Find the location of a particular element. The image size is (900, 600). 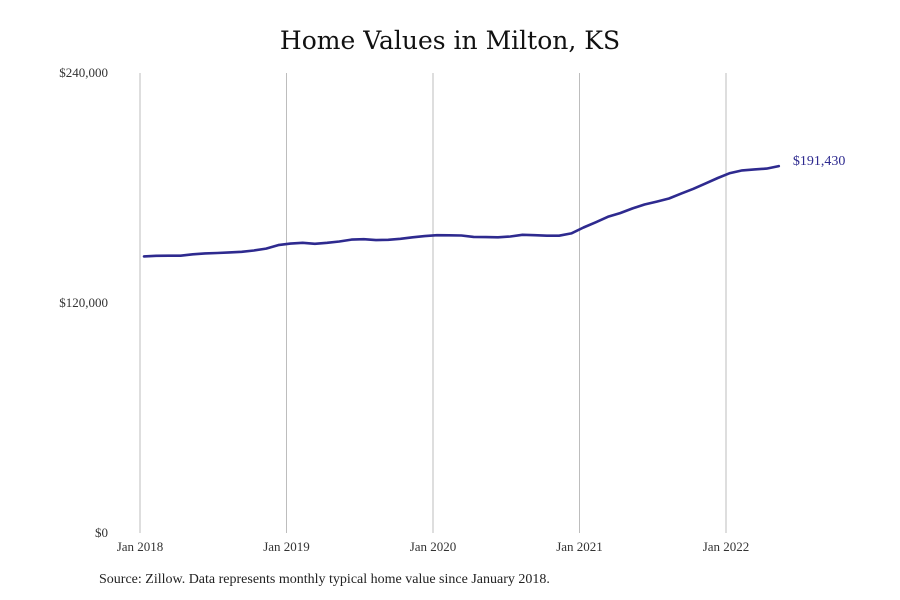

x-tick-label: Jan 2020 is located at coordinates (433, 546).